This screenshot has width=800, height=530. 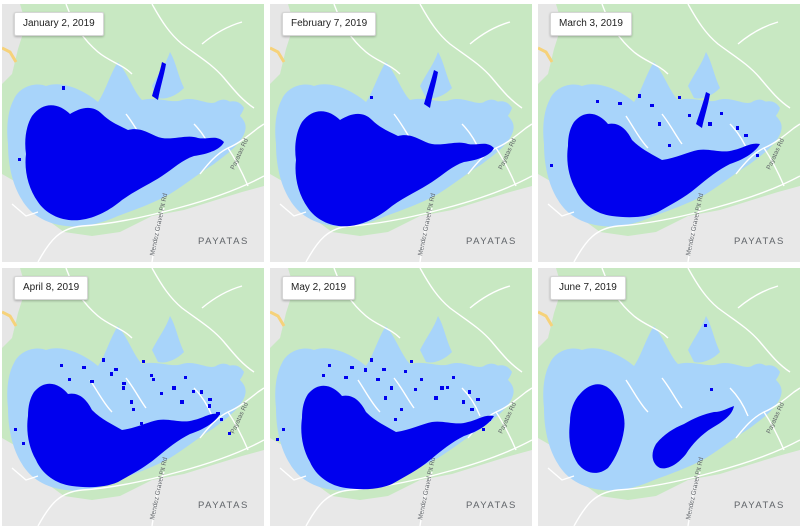 What do you see at coordinates (59, 24) in the screenshot?
I see `date-label: January 2, 2019` at bounding box center [59, 24].